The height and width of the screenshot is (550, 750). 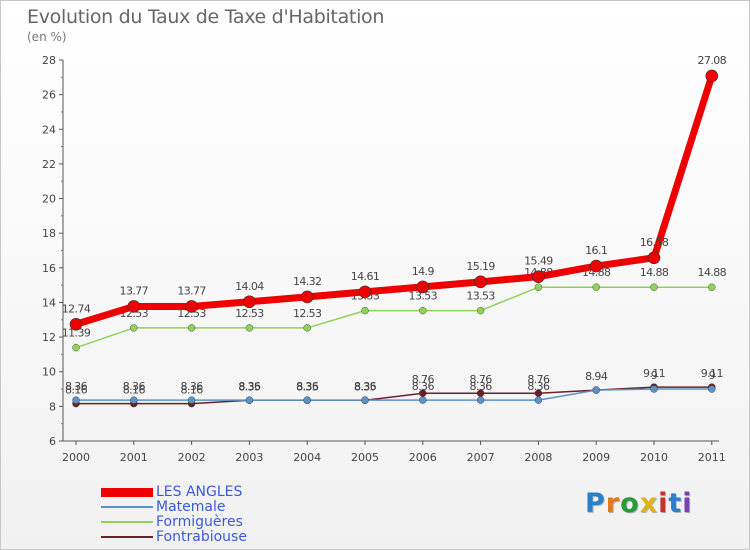 What do you see at coordinates (649, 503) in the screenshot?
I see `brand-letter: x` at bounding box center [649, 503].